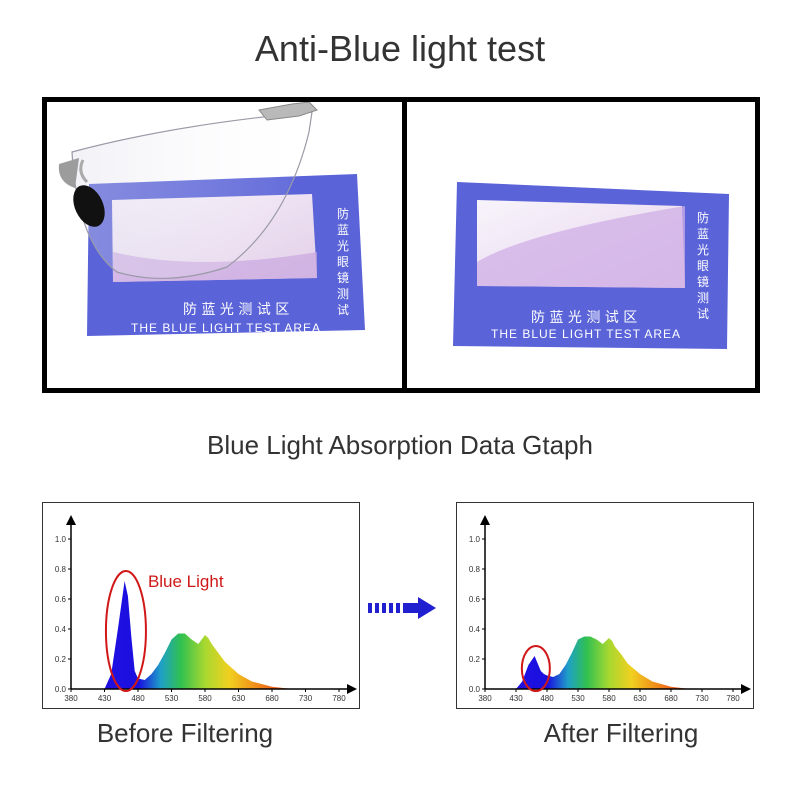 The image size is (800, 800). I want to click on page-title: Anti-Blue light test, so click(400, 48).